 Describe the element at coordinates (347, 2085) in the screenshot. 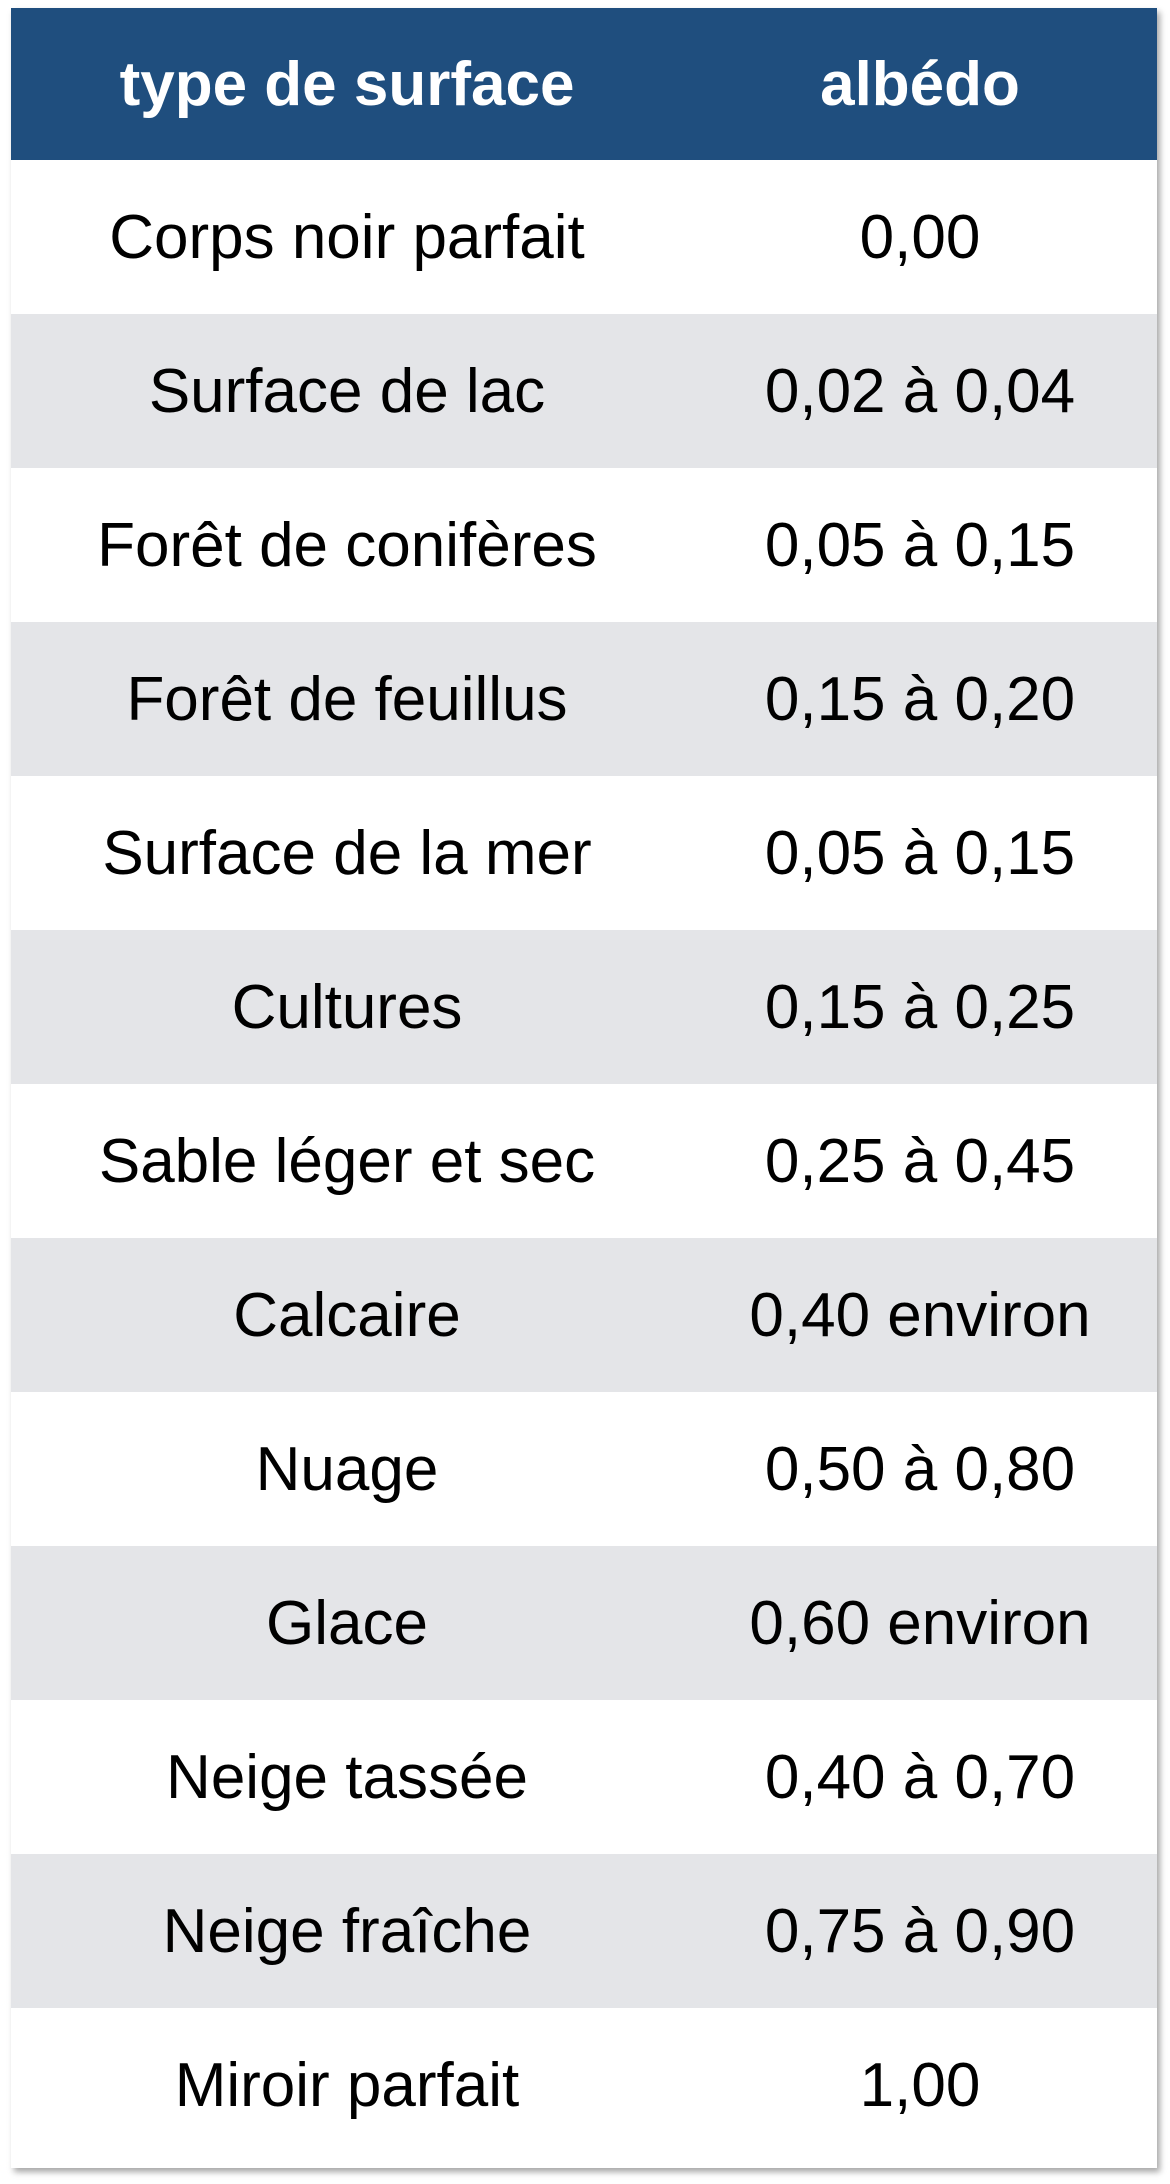

I see `surface-cell: Miroir parfait` at that location.